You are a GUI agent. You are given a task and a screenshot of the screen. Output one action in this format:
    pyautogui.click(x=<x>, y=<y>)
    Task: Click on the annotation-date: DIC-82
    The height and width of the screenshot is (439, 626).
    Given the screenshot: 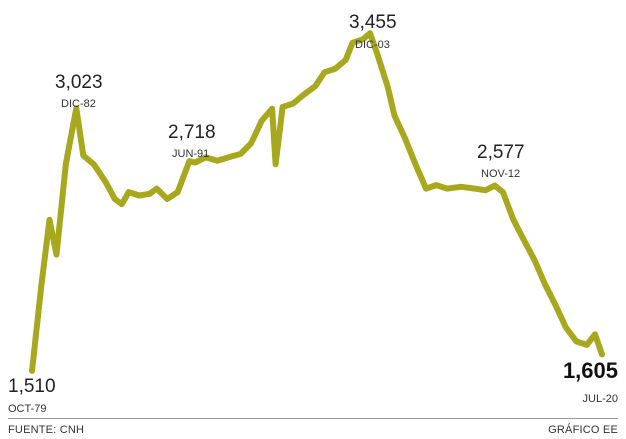 What is the action you would take?
    pyautogui.click(x=78, y=104)
    